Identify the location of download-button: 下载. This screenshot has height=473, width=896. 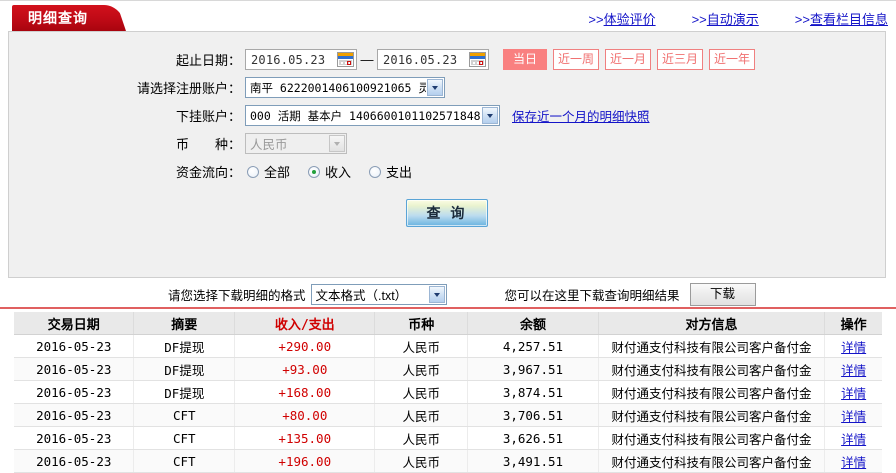
(722, 294).